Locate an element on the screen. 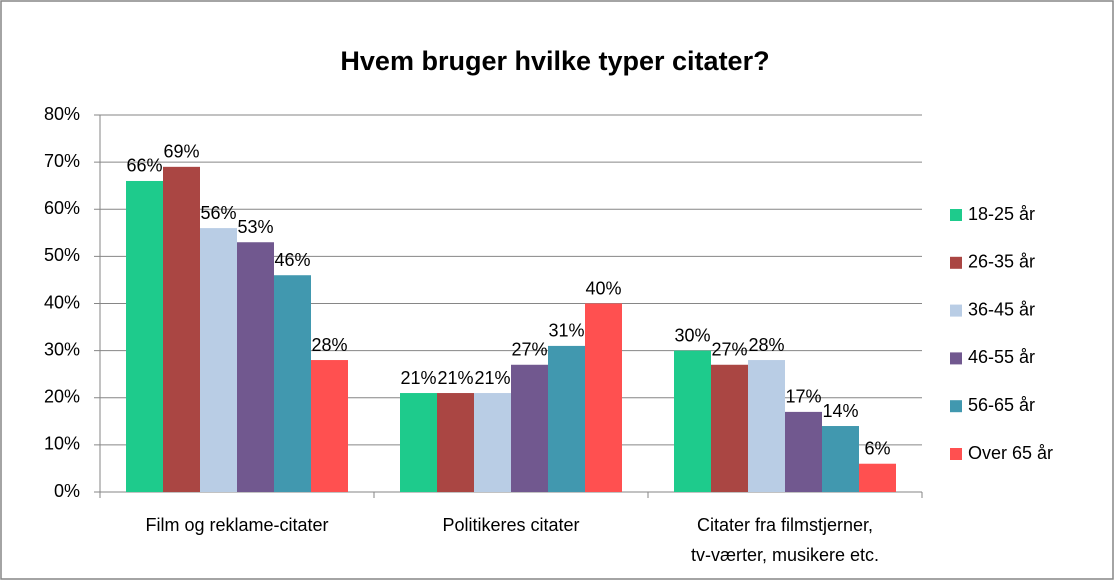 This screenshot has height=581, width=1115. data-label: 66% is located at coordinates (144, 166).